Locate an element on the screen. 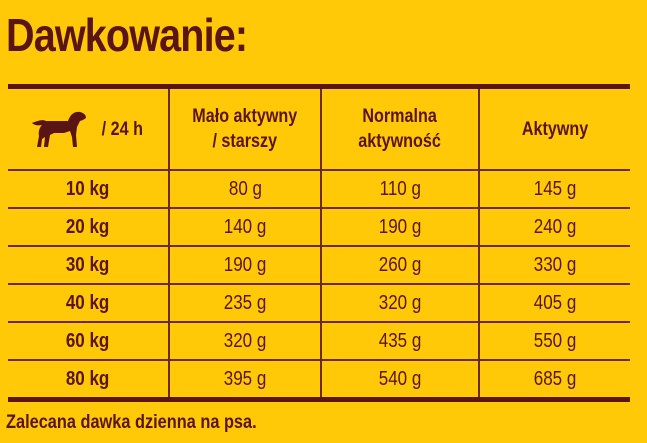 The width and height of the screenshot is (647, 443). dose-cell: 405 g is located at coordinates (554, 303).